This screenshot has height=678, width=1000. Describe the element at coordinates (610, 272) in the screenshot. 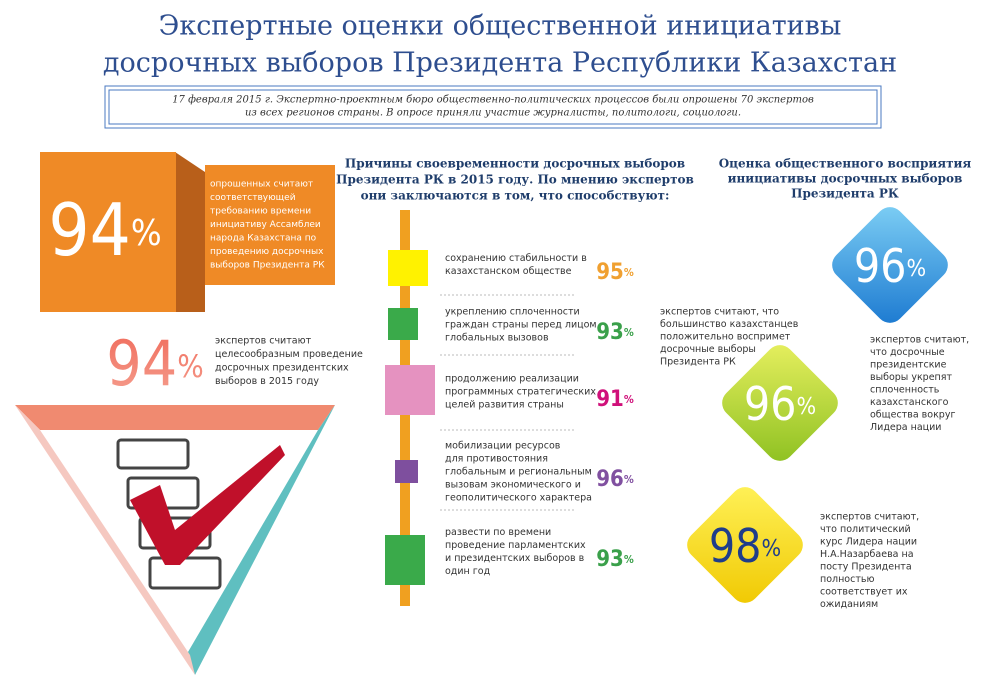

I see `number: 95` at that location.